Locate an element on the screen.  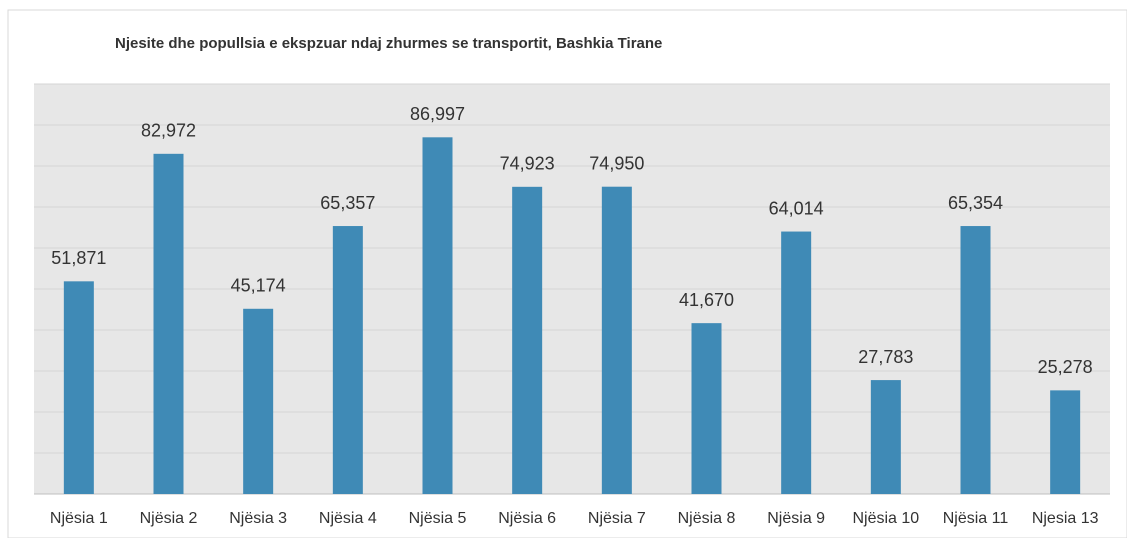
x-tick-label: Njësia 3 is located at coordinates (258, 518).